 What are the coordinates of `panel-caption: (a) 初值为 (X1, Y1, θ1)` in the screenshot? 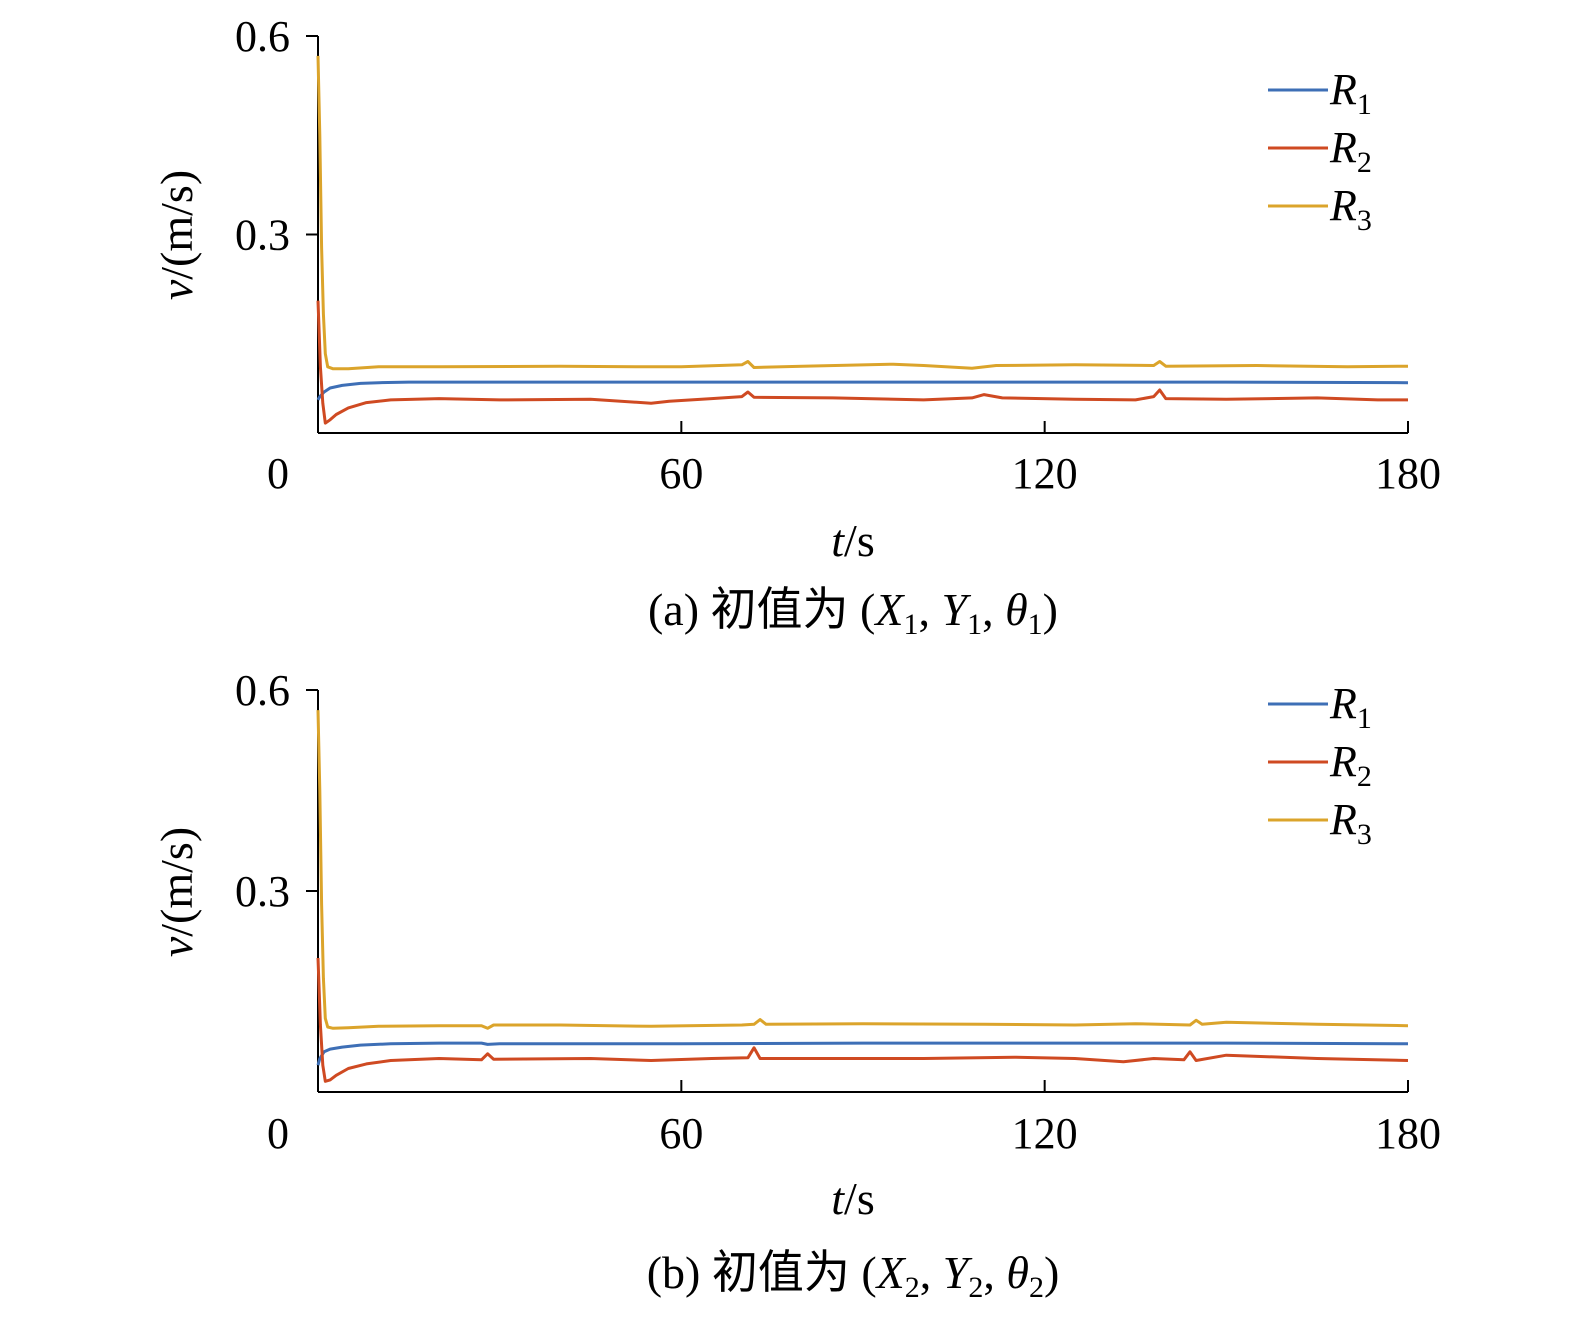 It's located at (853, 612).